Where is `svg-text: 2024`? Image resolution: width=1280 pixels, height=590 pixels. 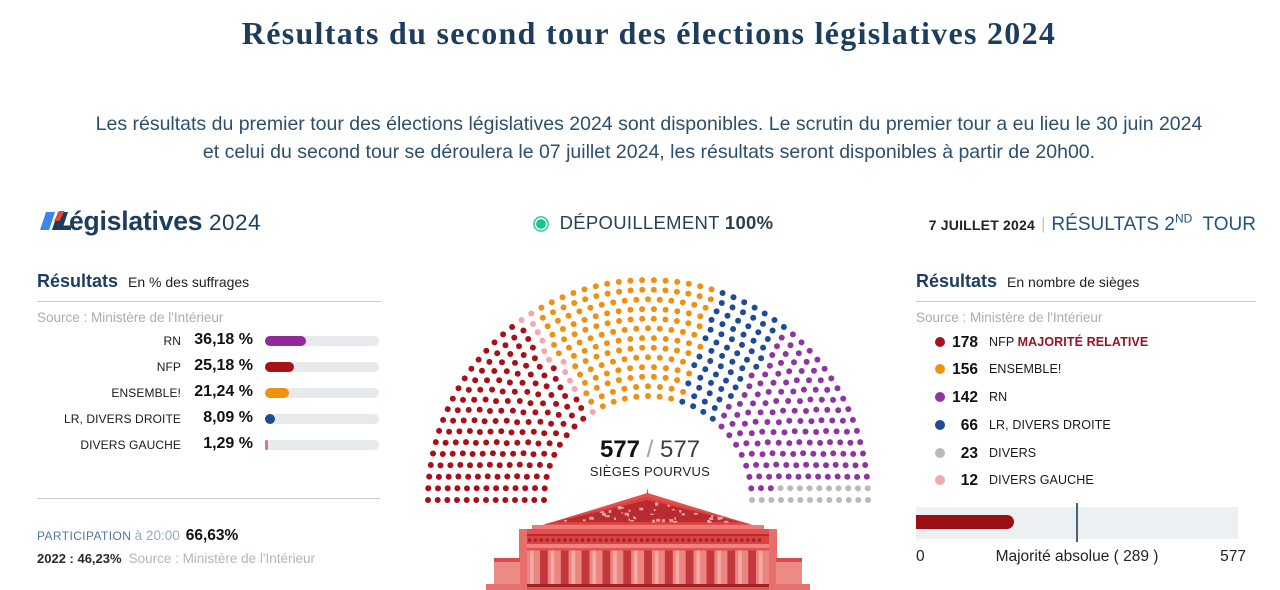 svg-text: 2024 is located at coordinates (235, 222).